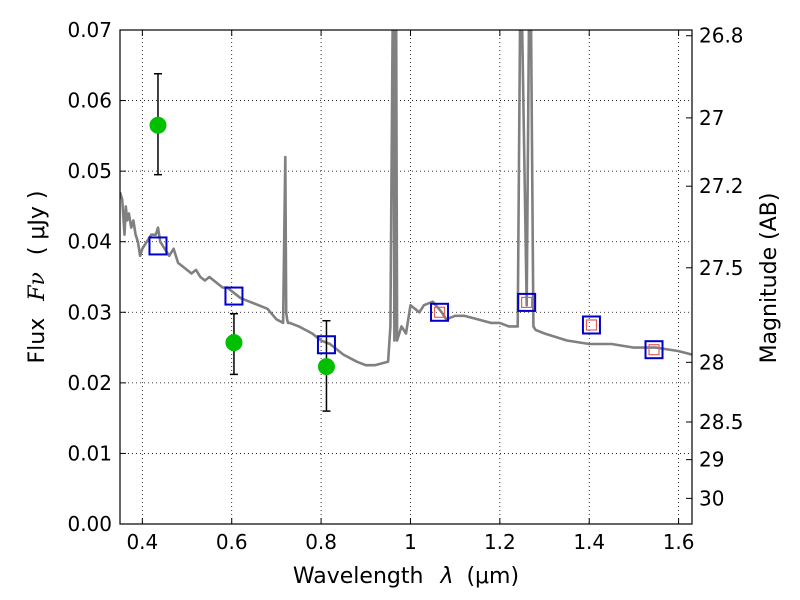  Describe the element at coordinates (721, 268) in the screenshot. I see `magnitude-tick-label: 27.5` at that location.